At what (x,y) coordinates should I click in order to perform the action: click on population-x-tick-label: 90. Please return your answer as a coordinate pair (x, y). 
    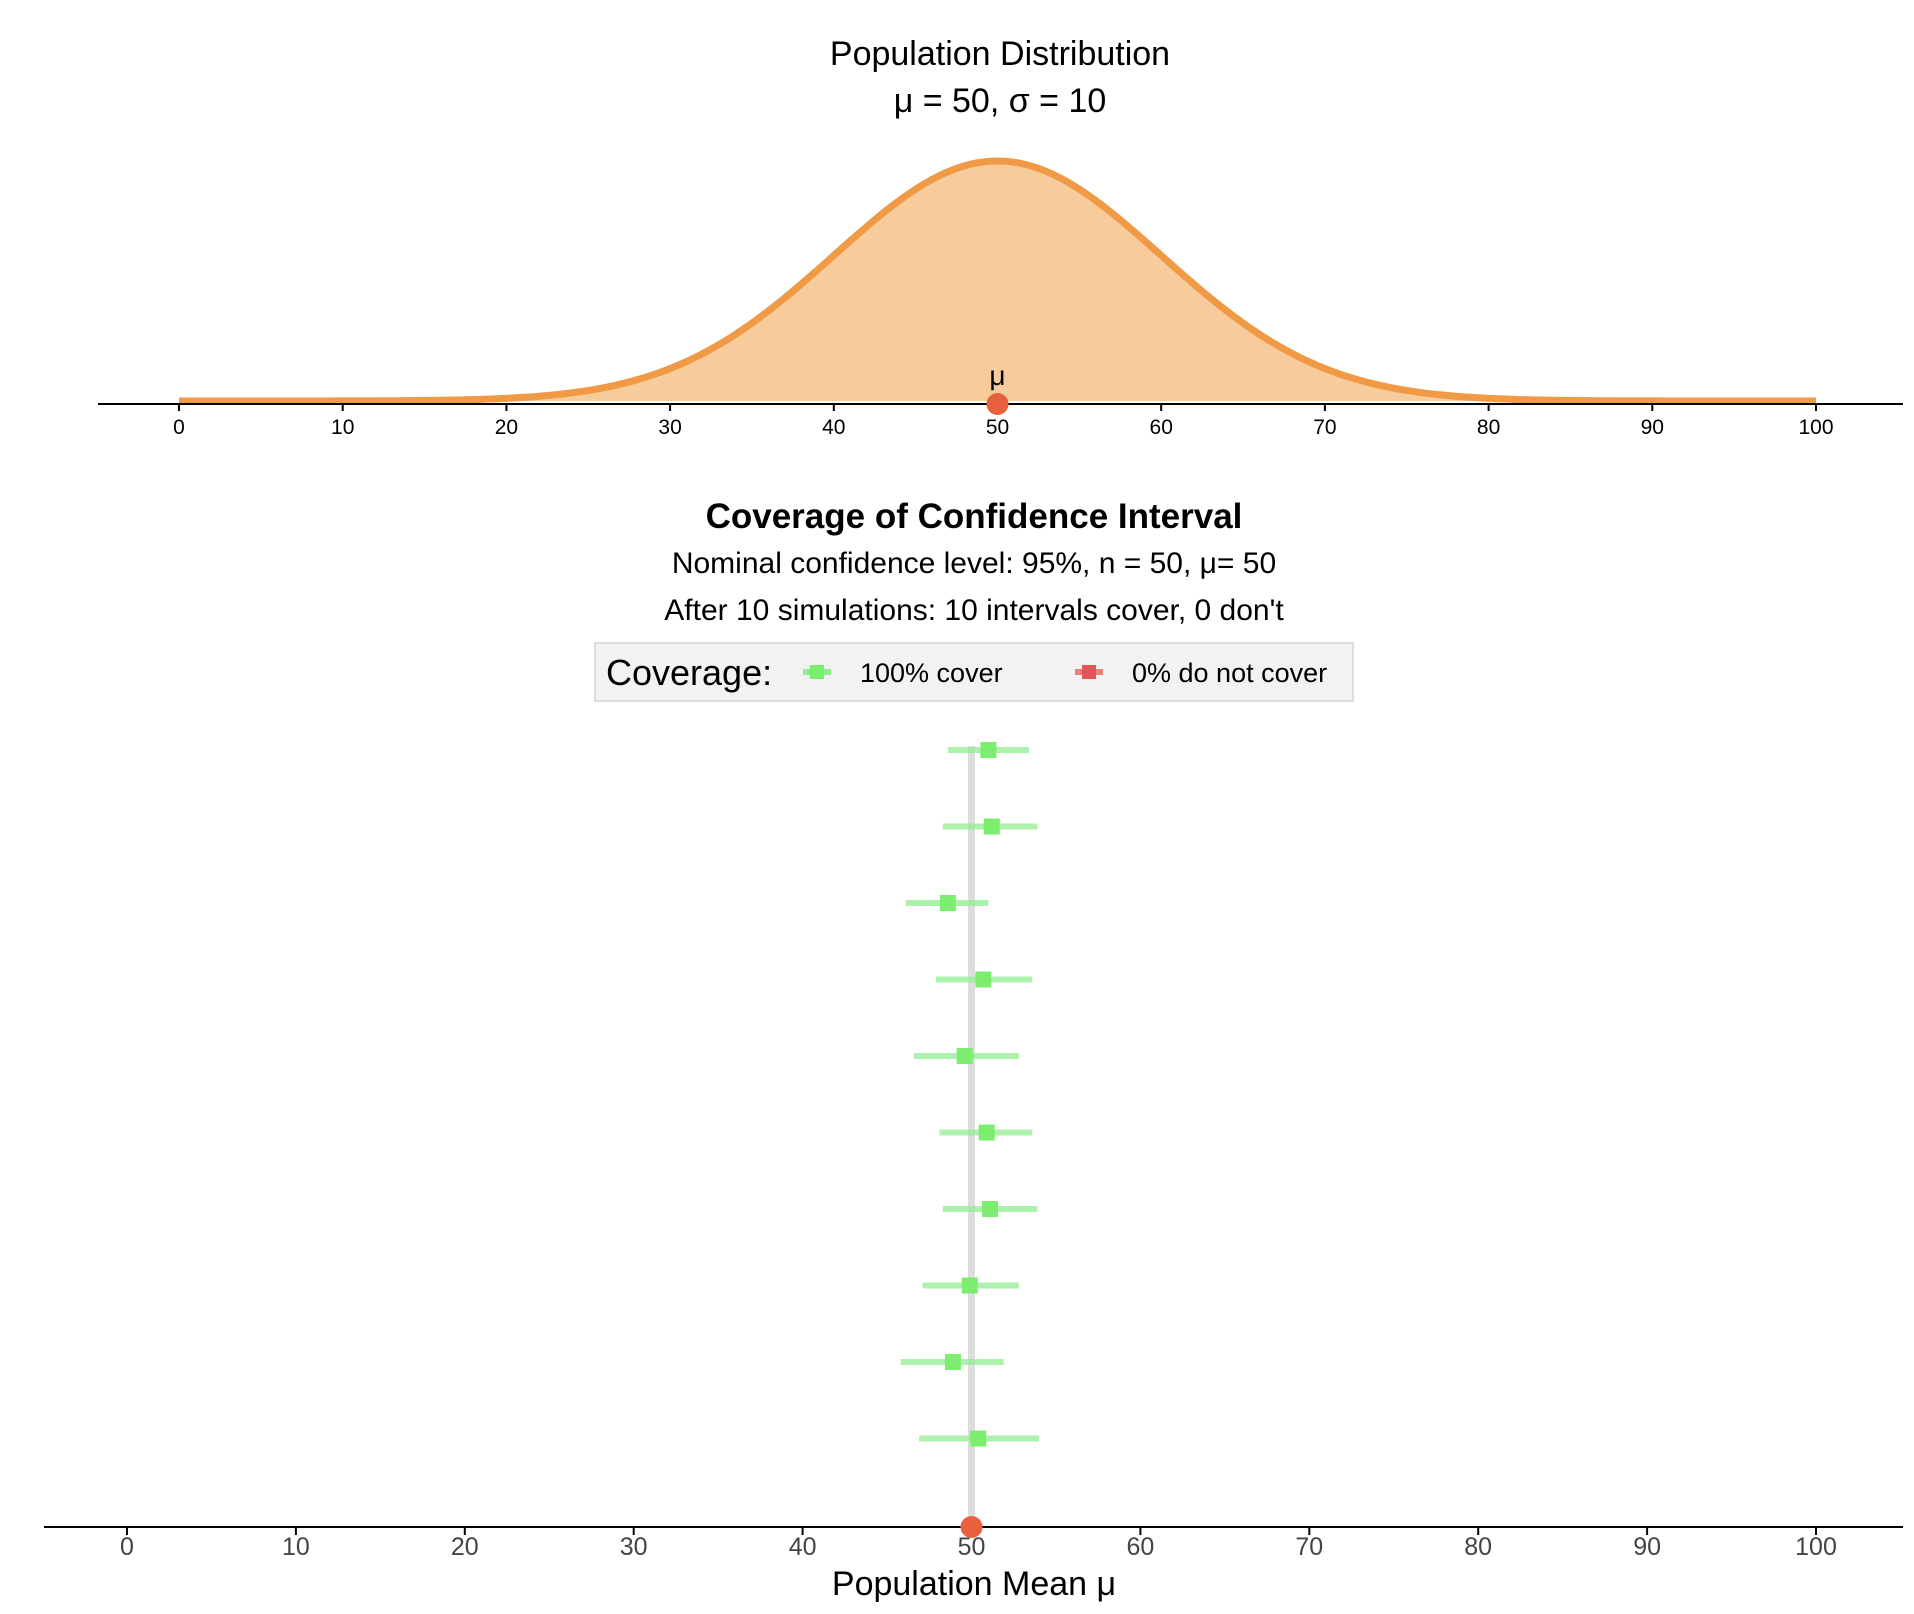
    Looking at the image, I should click on (1652, 427).